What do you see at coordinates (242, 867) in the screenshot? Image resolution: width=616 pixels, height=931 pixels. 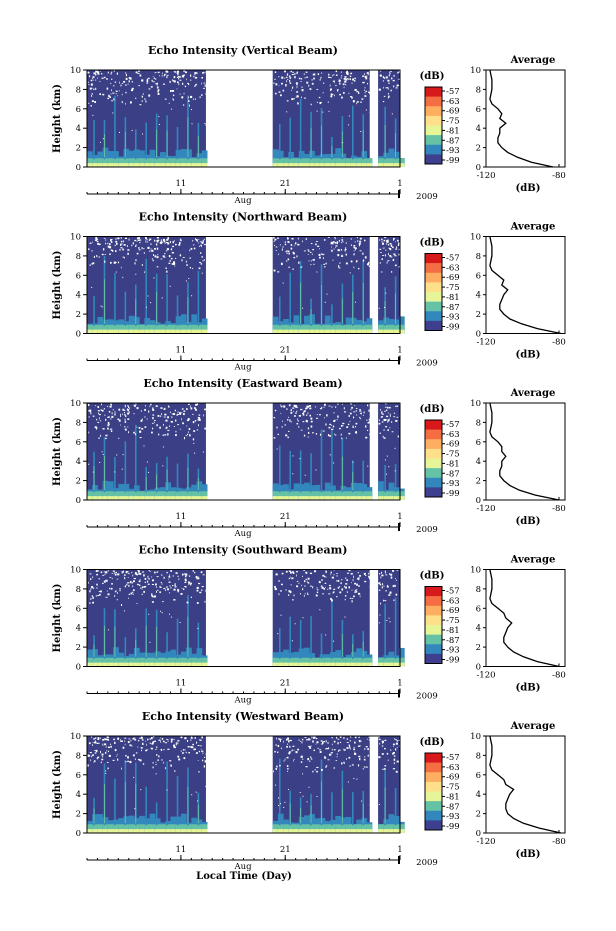 I see `month-label: Aug` at bounding box center [242, 867].